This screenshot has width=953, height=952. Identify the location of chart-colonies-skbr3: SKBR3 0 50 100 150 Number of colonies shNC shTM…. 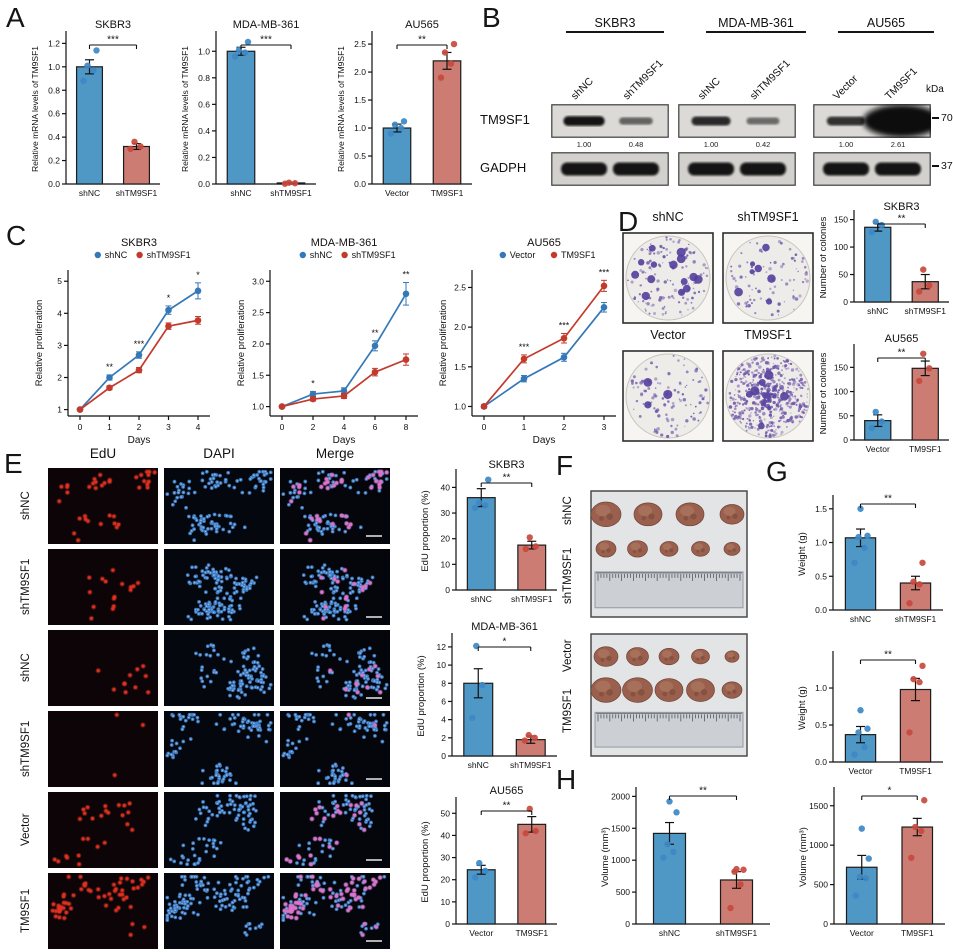
(886, 263).